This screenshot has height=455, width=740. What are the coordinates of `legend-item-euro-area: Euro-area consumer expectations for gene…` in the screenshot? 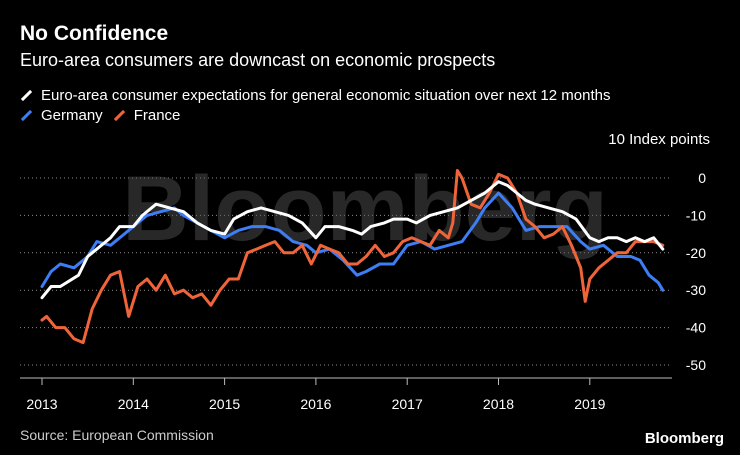 It's located at (315, 95).